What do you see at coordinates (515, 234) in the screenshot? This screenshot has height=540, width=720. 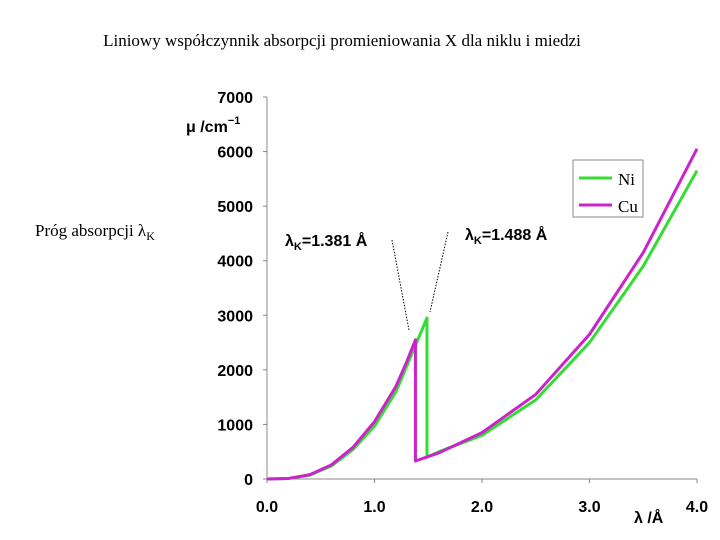 I see `annotation-text: =1.488 Å` at bounding box center [515, 234].